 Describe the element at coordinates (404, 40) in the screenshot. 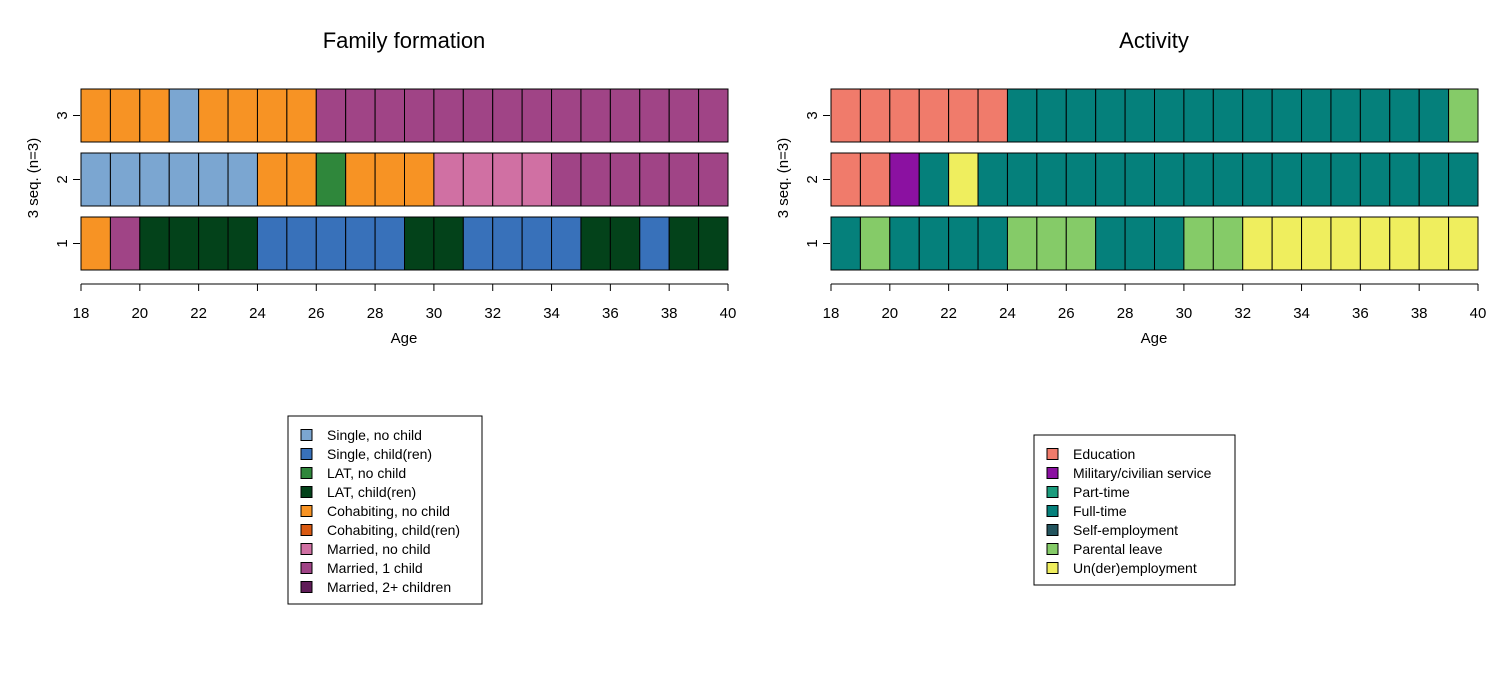

I see `panel-title: Family formation` at that location.